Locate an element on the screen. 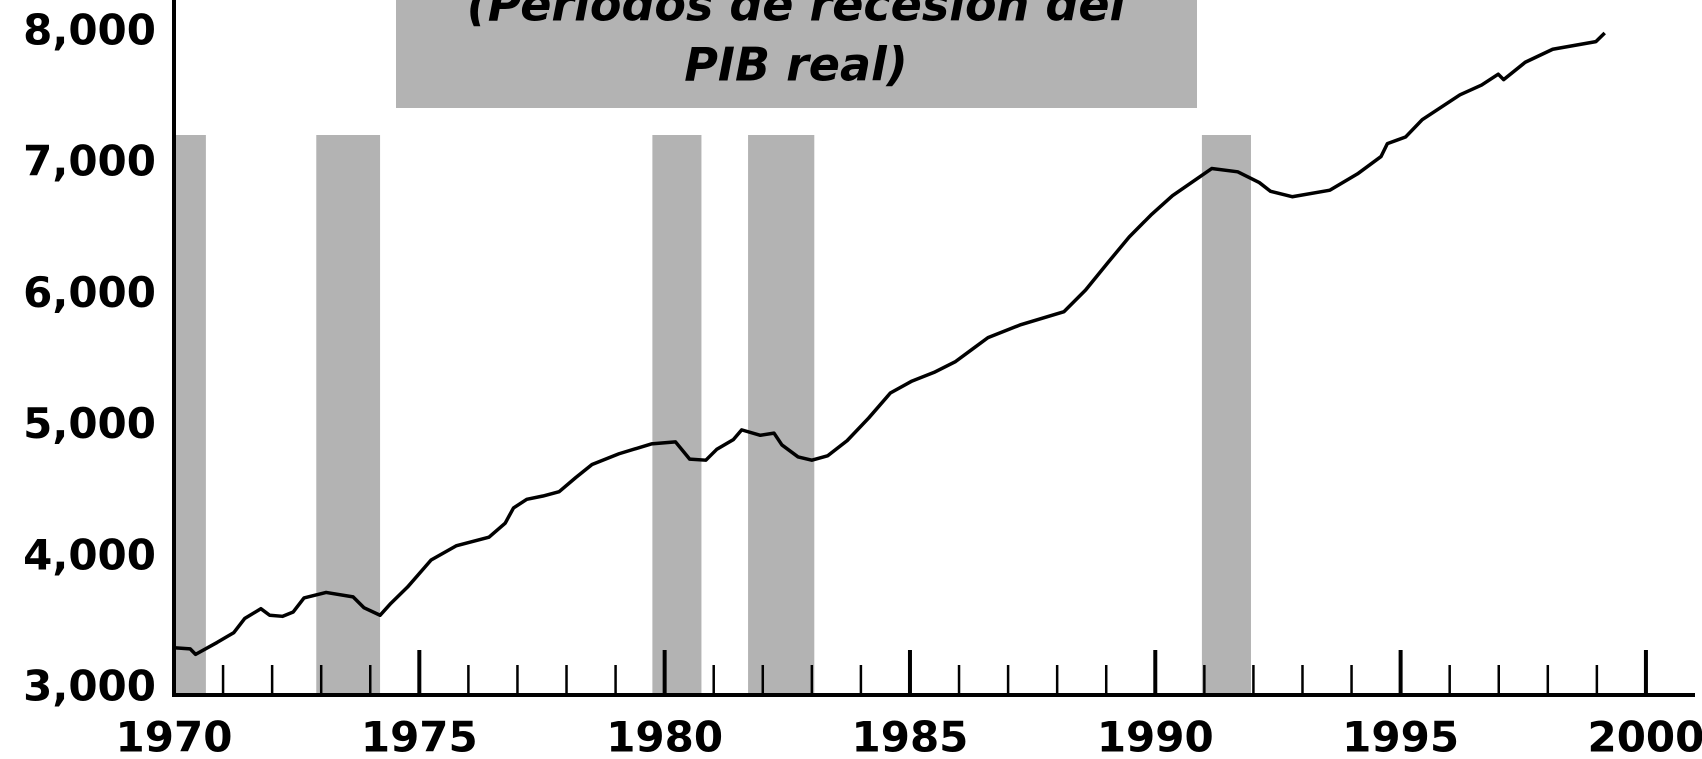  y-tick-label: 8,000 is located at coordinates (89, 30).